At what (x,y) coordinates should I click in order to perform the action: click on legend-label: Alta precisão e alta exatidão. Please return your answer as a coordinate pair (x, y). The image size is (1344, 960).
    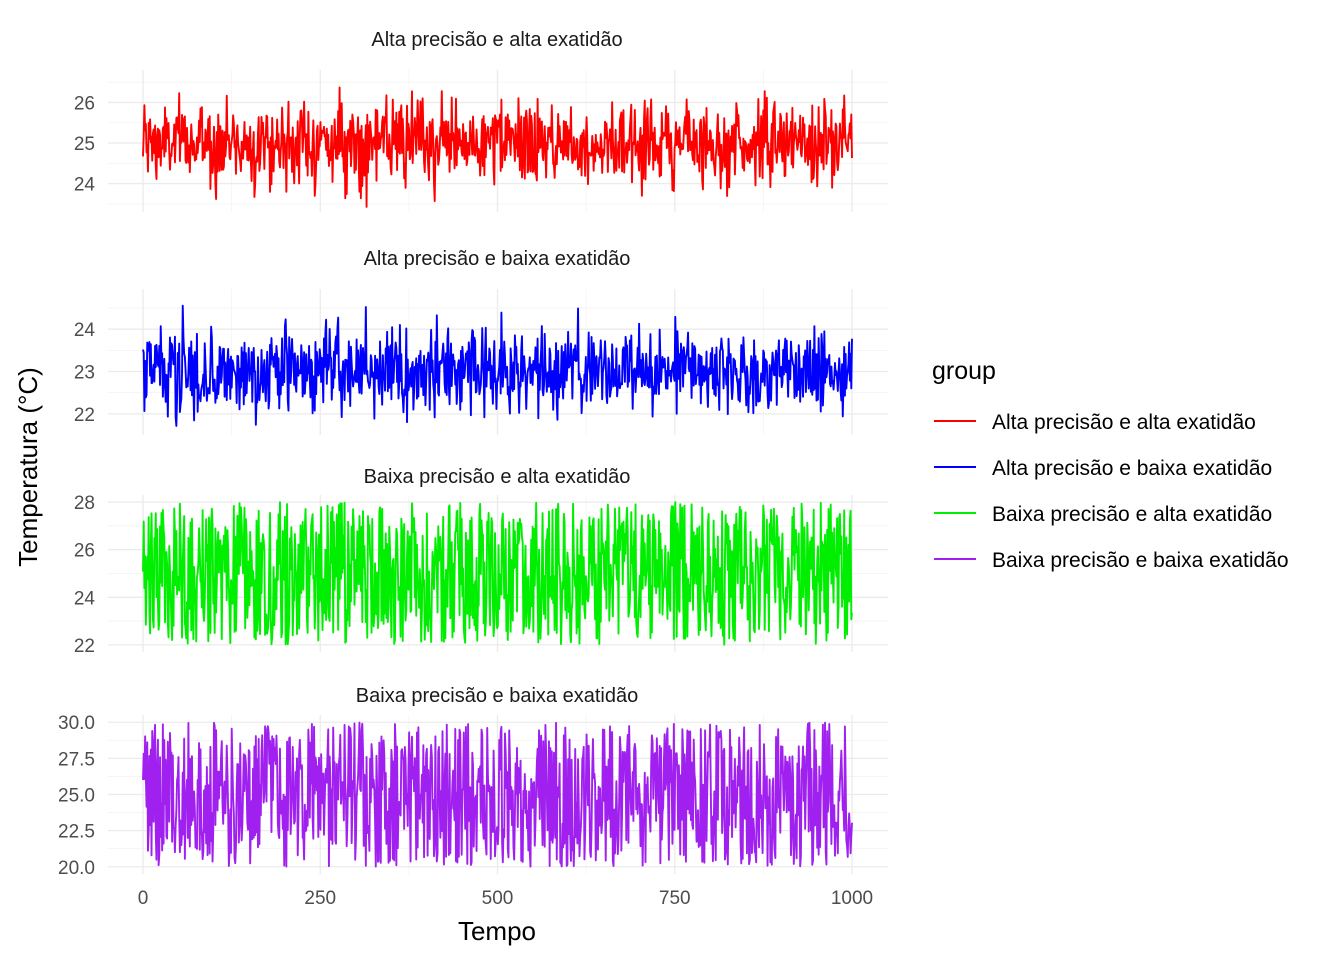
    Looking at the image, I should click on (1124, 422).